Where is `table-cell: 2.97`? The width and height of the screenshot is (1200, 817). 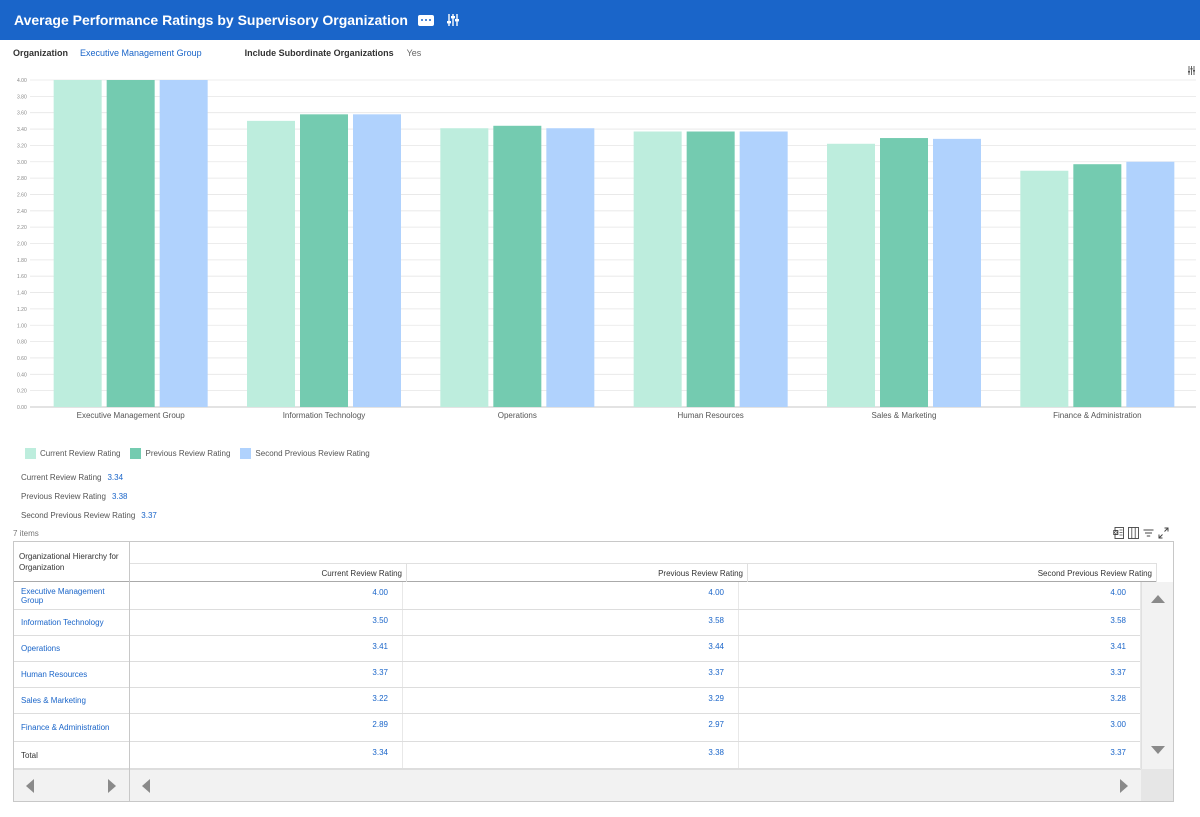
table-cell: 2.97 is located at coordinates (571, 728).